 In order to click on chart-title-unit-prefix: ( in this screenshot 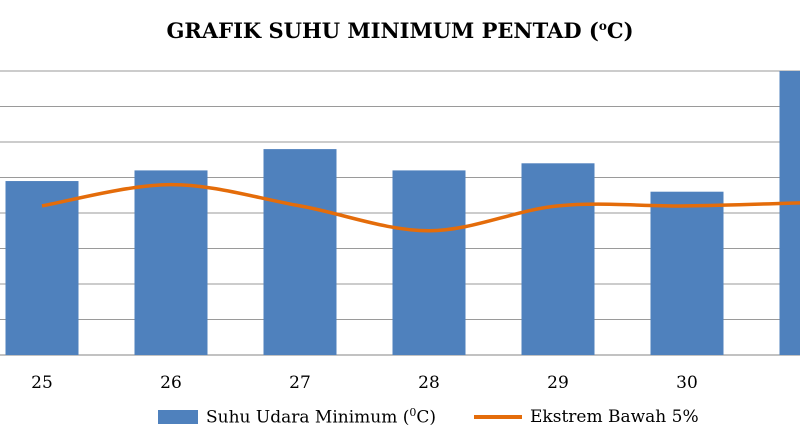, I will do `click(593, 30)`.